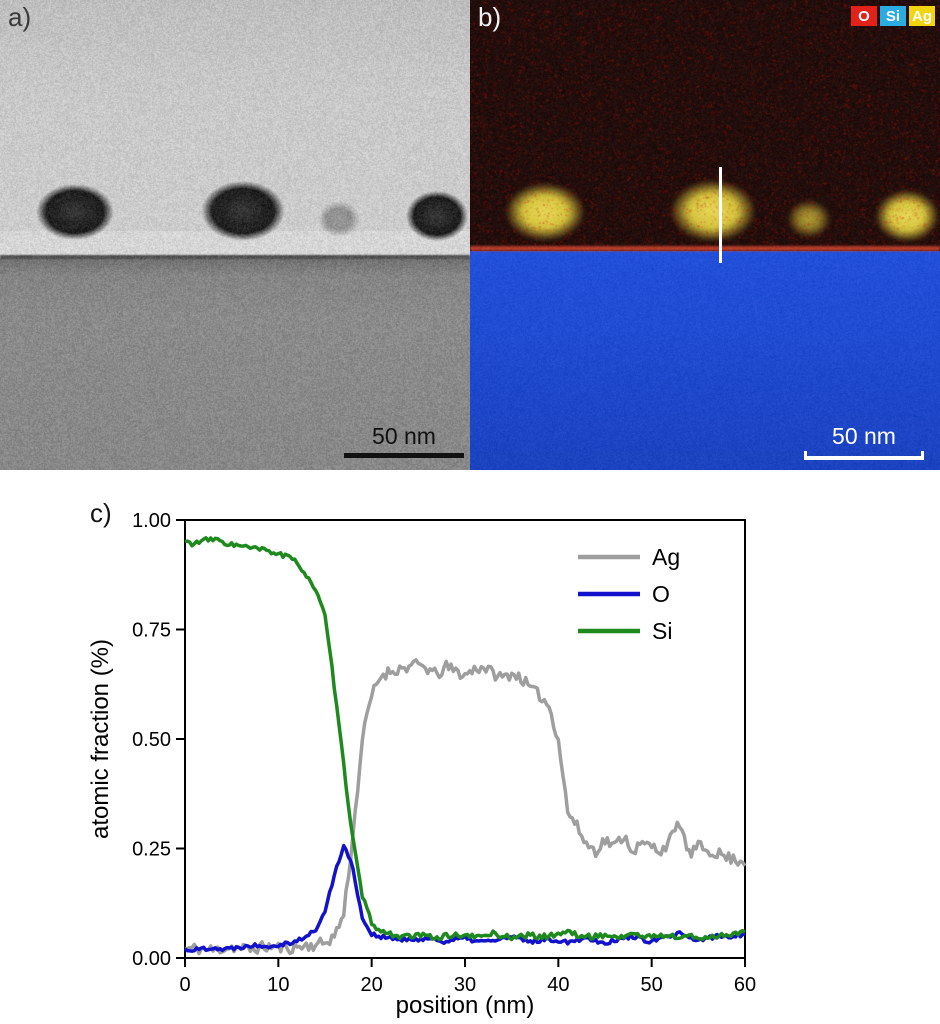 This screenshot has width=940, height=1024. I want to click on x-tick-label: 10, so click(278, 985).